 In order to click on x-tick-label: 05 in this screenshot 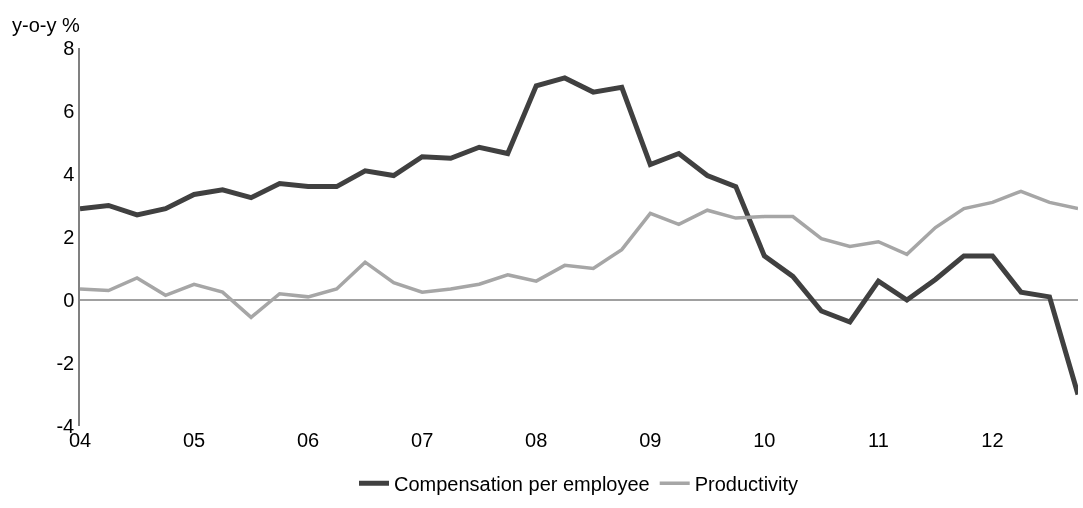, I will do `click(194, 440)`.